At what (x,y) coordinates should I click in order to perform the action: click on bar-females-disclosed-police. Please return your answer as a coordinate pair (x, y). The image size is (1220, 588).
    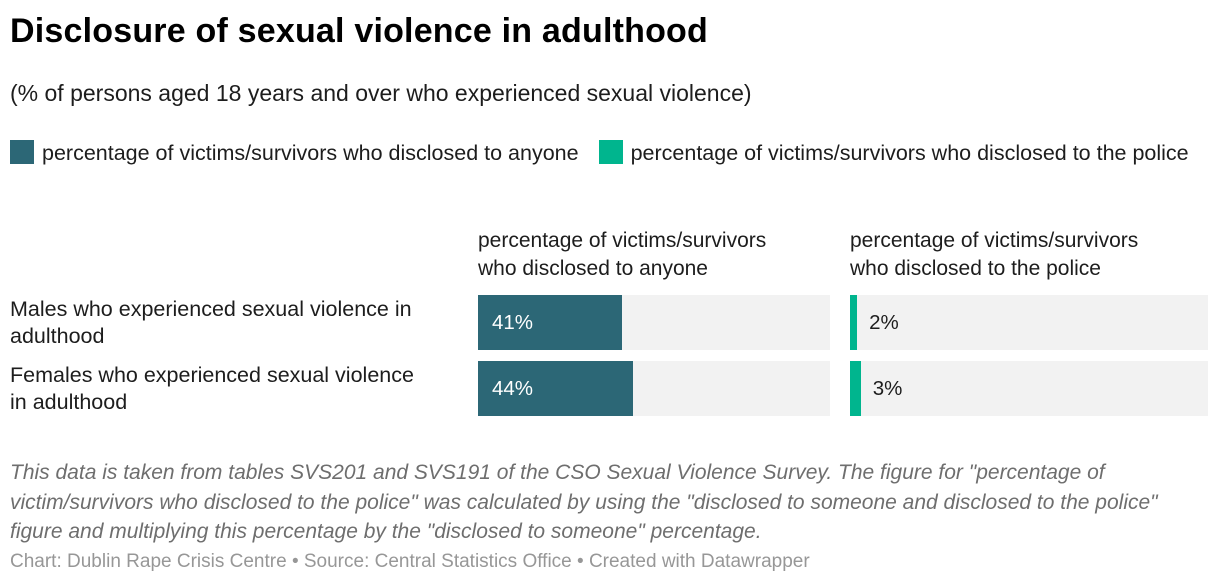
    Looking at the image, I should click on (855, 388).